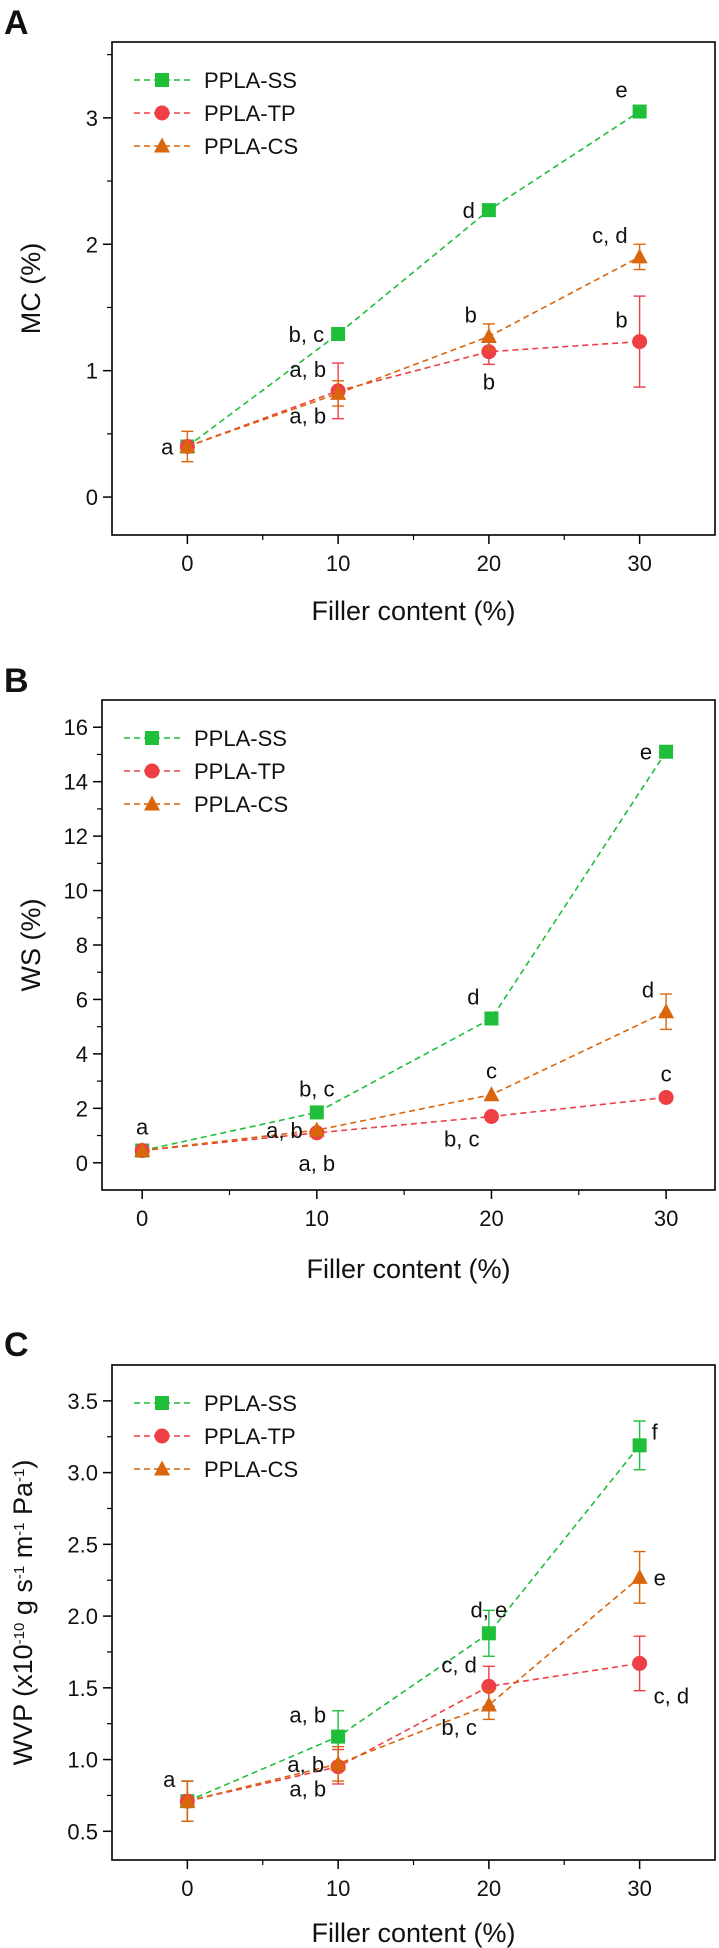 This screenshot has width=719, height=1948. I want to click on y-axis-title: MC (%), so click(31, 288).